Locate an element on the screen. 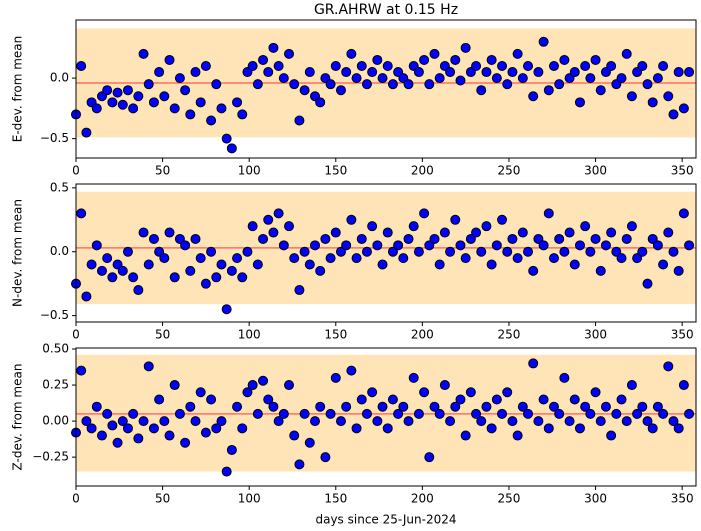  x-tick-label: 300 is located at coordinates (595, 499).